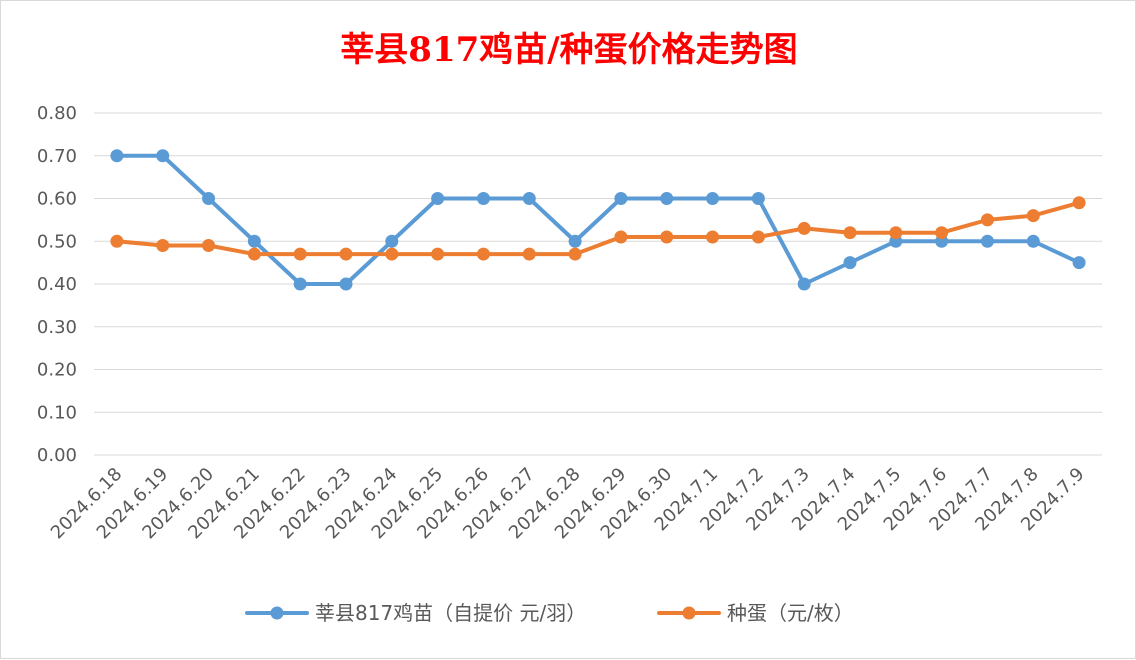 The width and height of the screenshot is (1136, 660). What do you see at coordinates (568, 50) in the screenshot?
I see `chart-title: 莘县817鸡苗/种蛋价格走势图` at bounding box center [568, 50].